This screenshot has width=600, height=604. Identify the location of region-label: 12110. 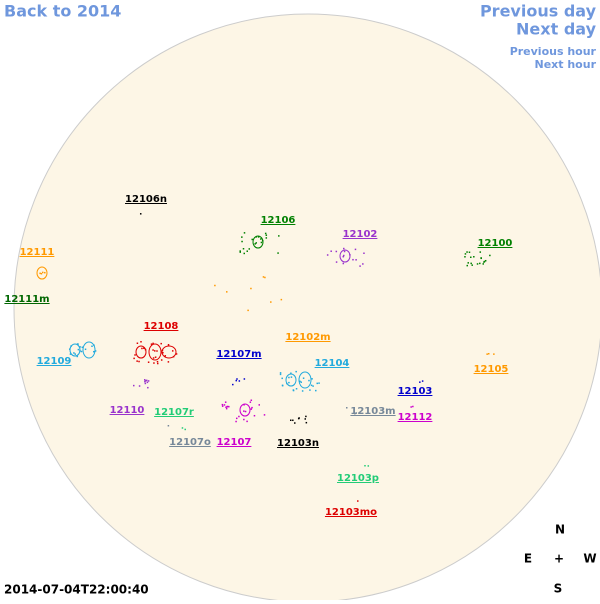
(127, 410).